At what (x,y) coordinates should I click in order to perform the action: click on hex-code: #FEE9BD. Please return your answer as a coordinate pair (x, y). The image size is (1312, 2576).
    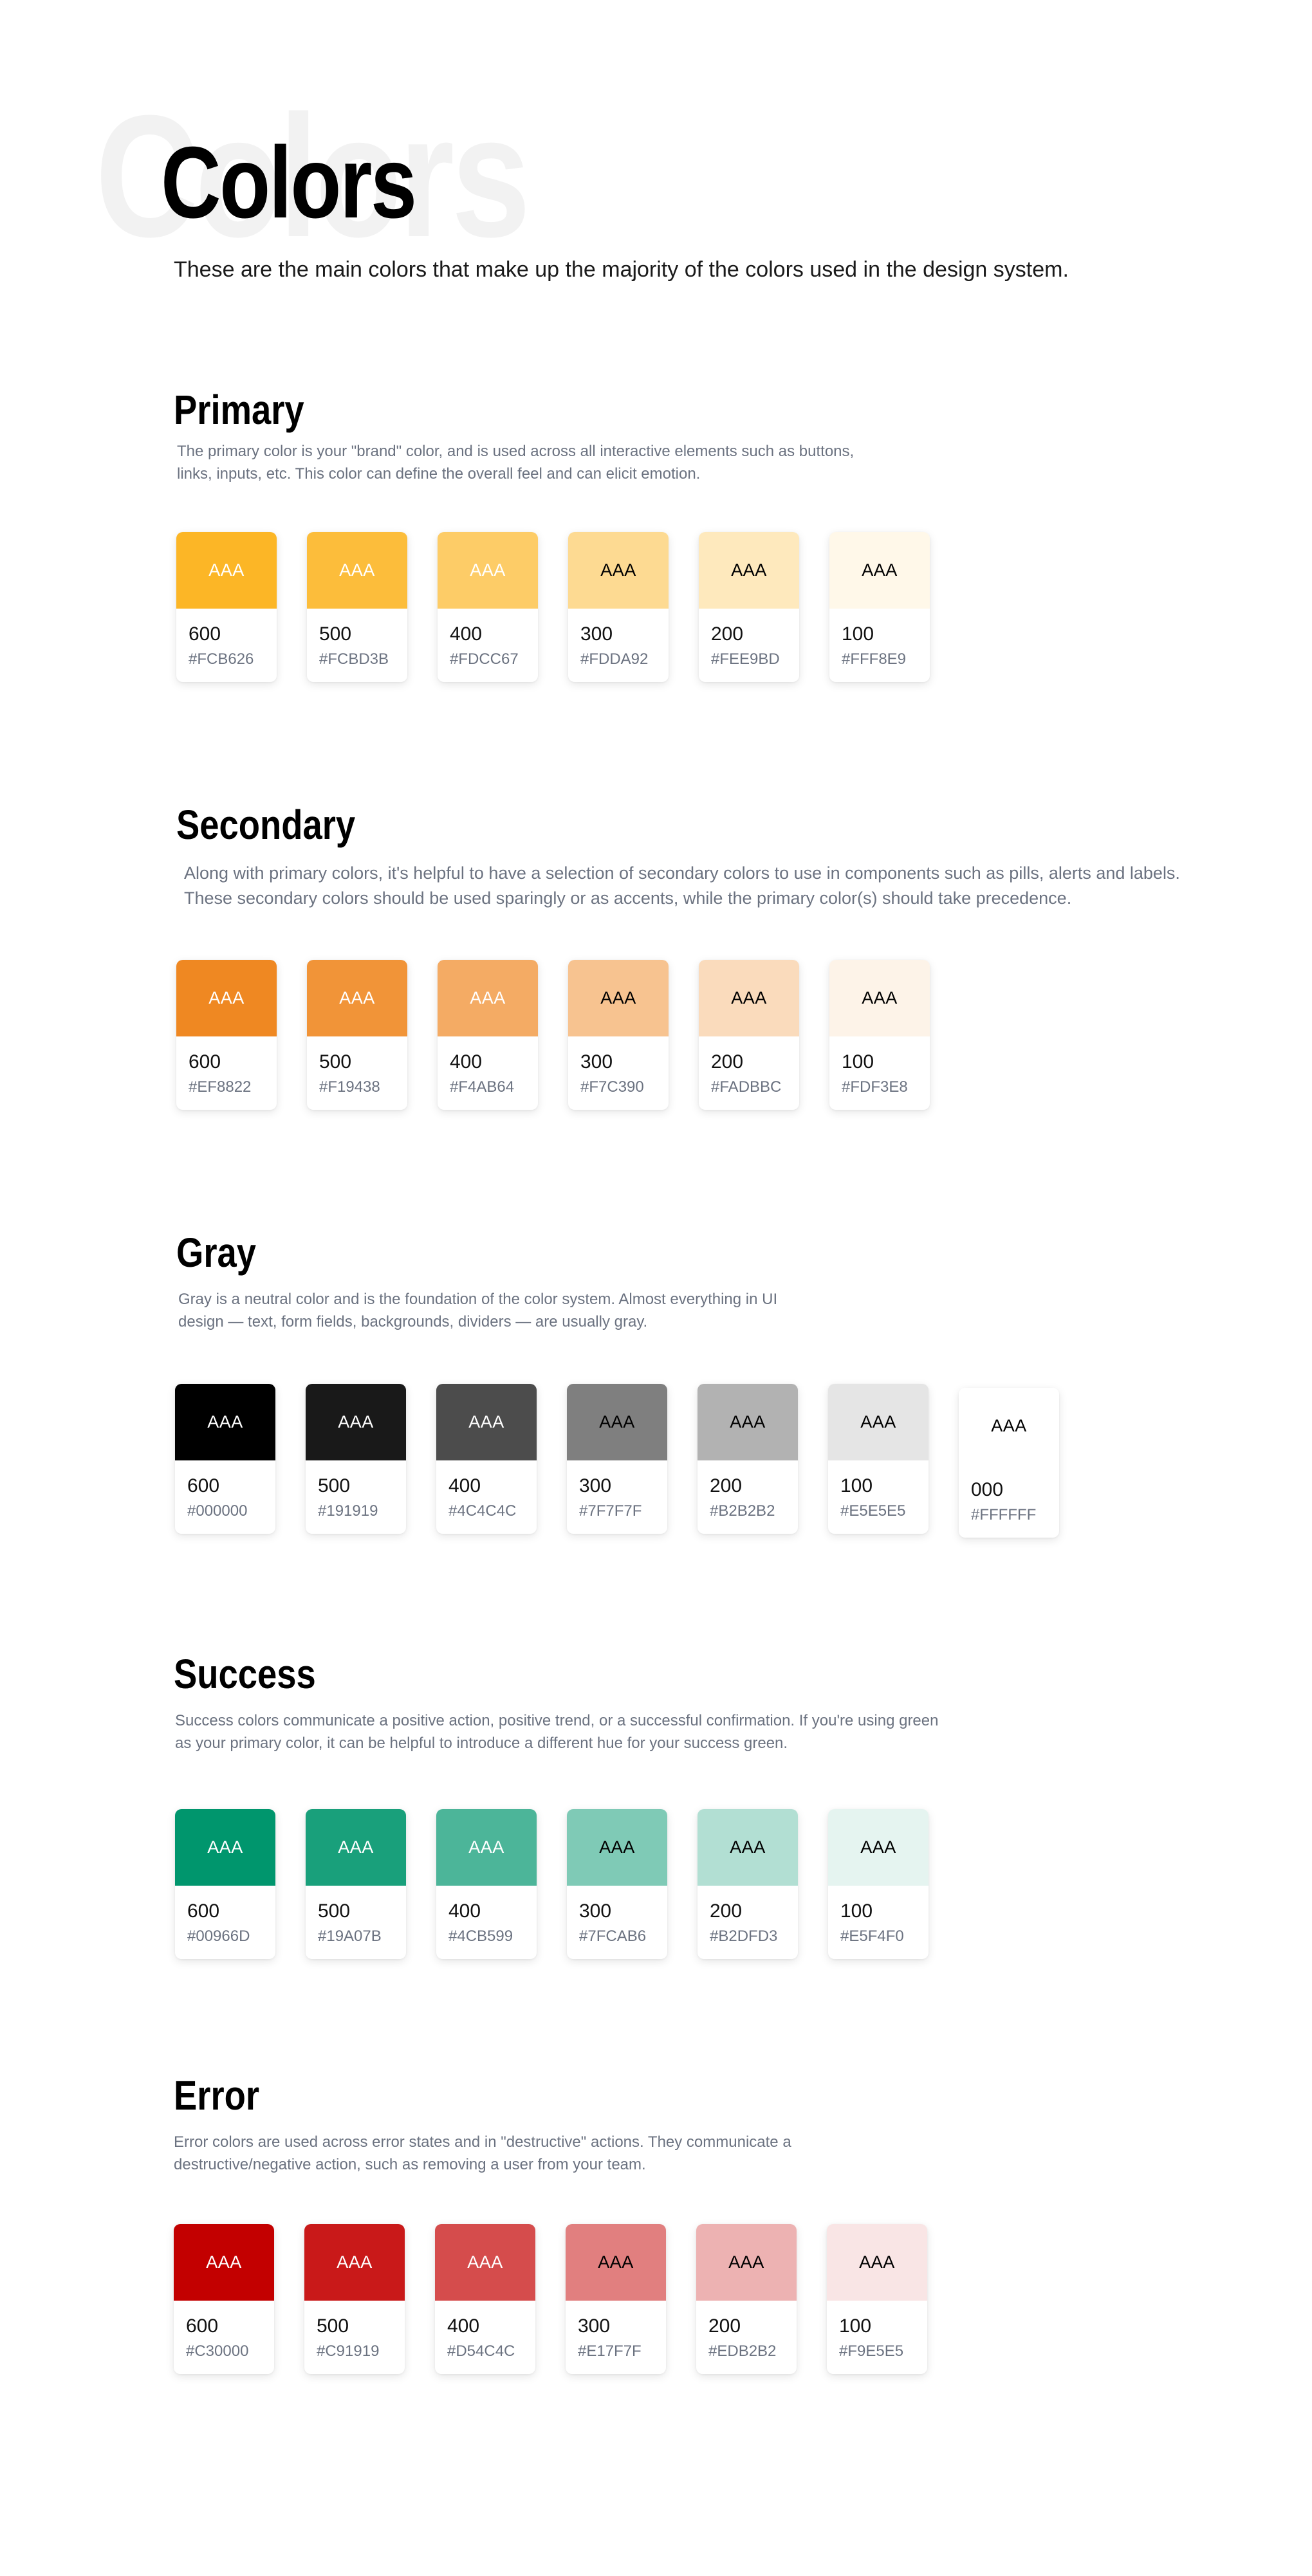
    Looking at the image, I should click on (746, 659).